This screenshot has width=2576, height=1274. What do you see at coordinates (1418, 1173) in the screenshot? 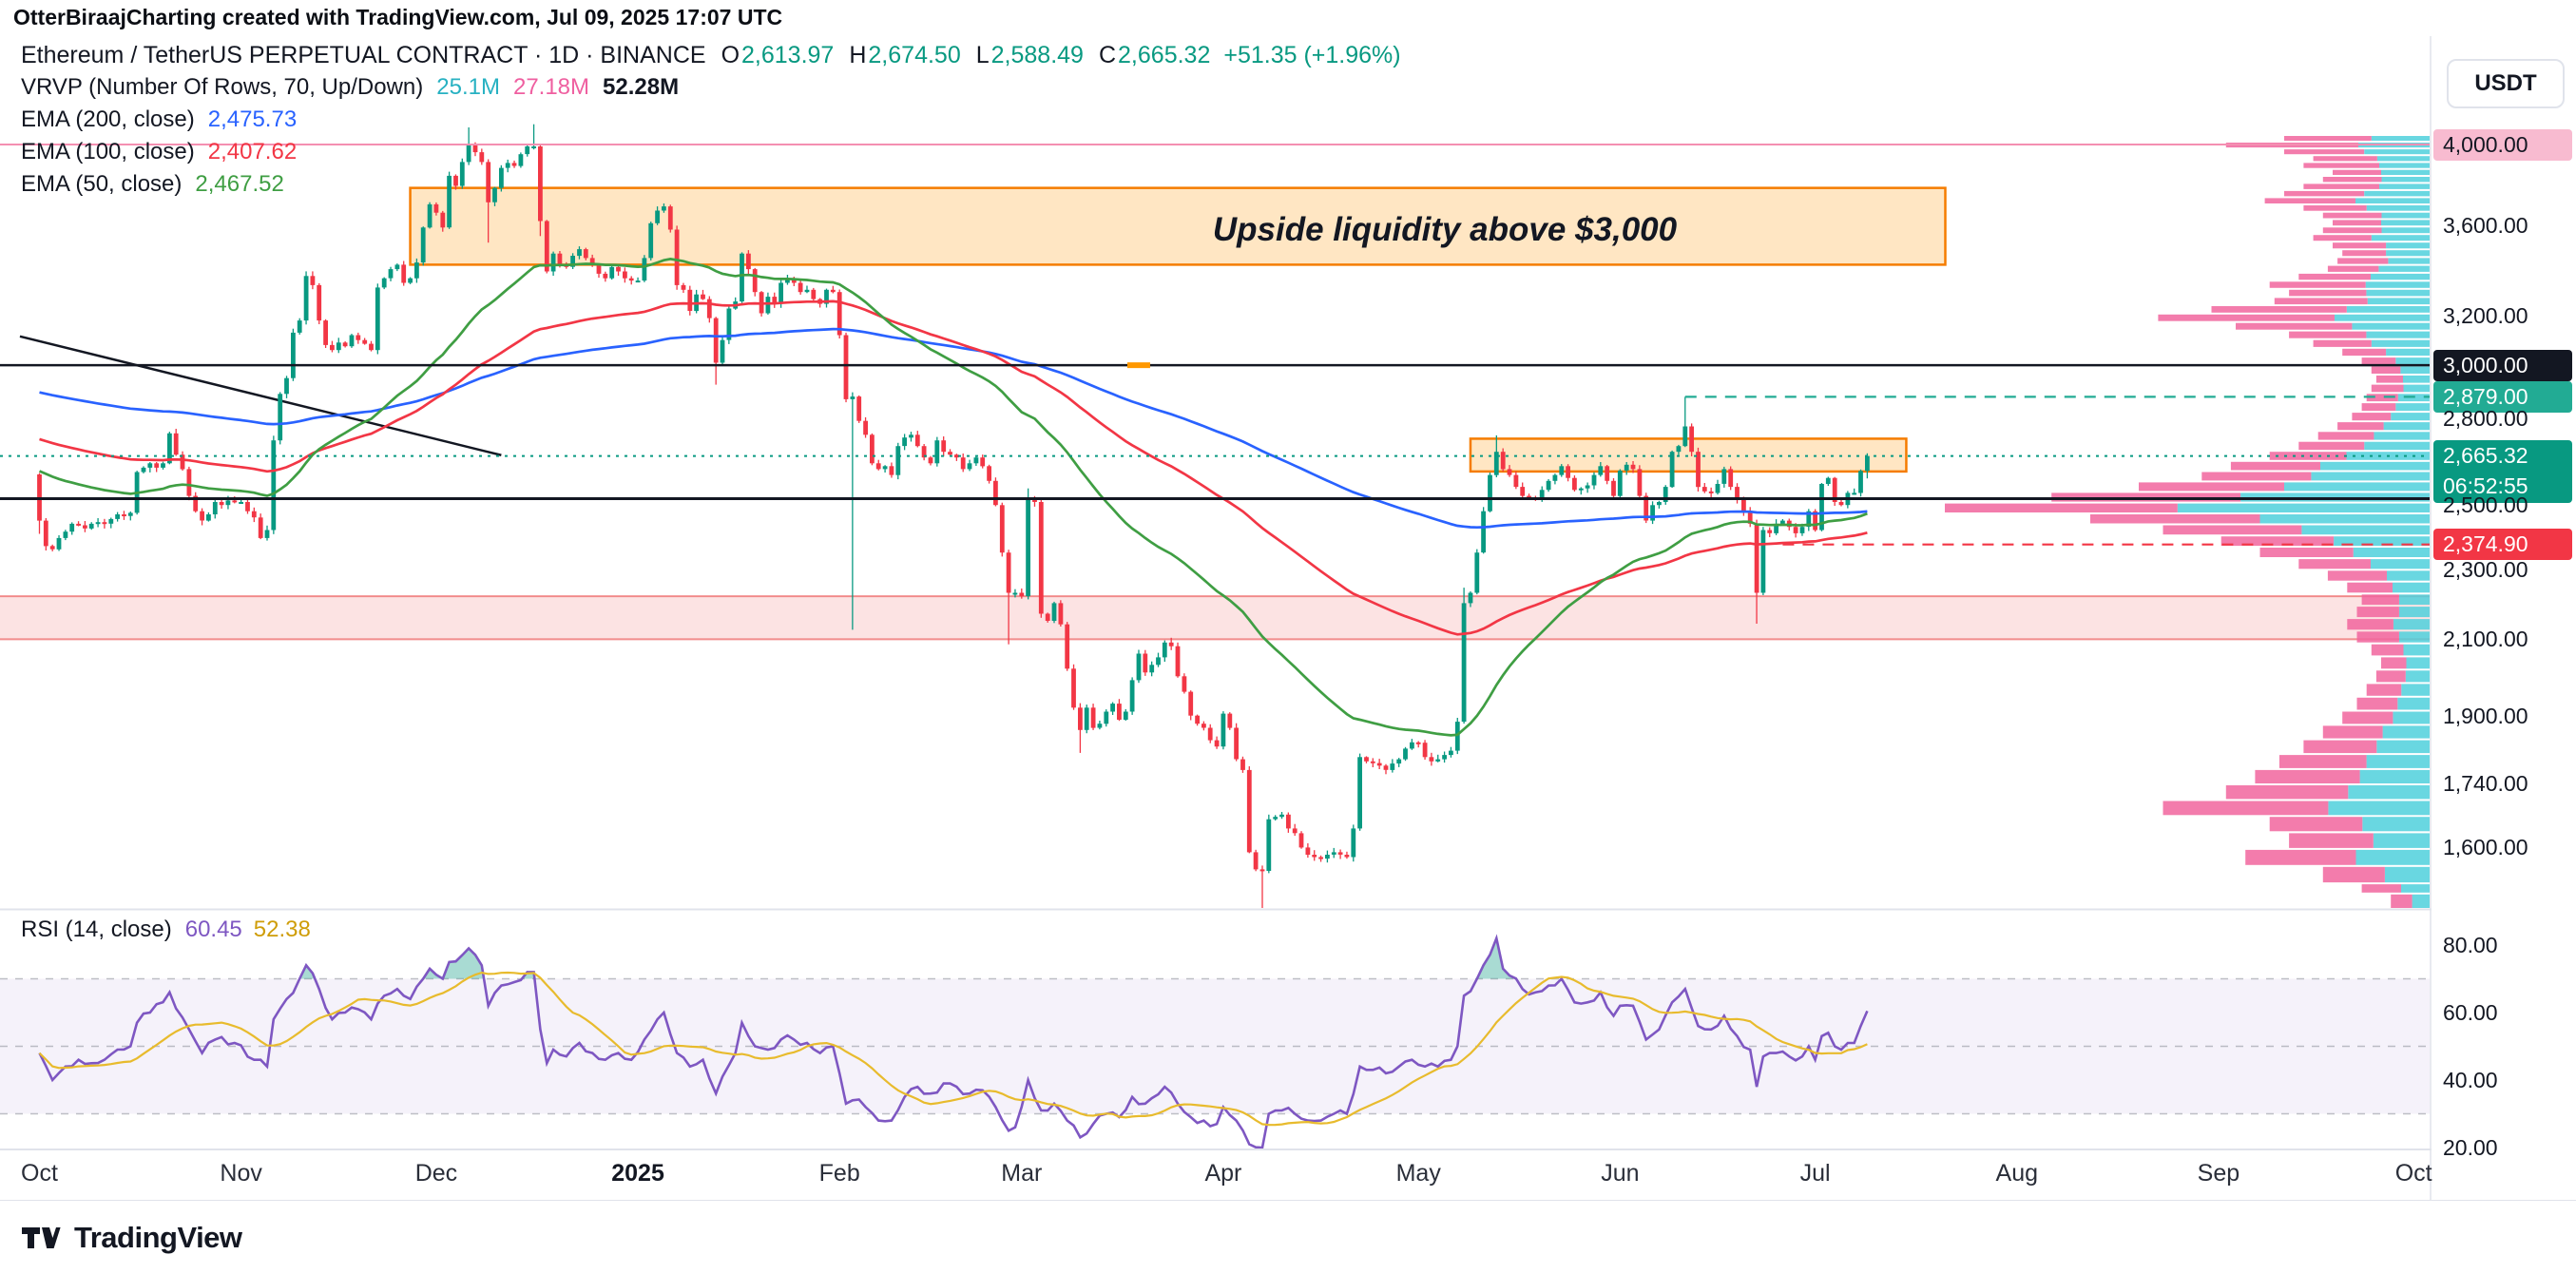
I see `time-tick: May` at bounding box center [1418, 1173].